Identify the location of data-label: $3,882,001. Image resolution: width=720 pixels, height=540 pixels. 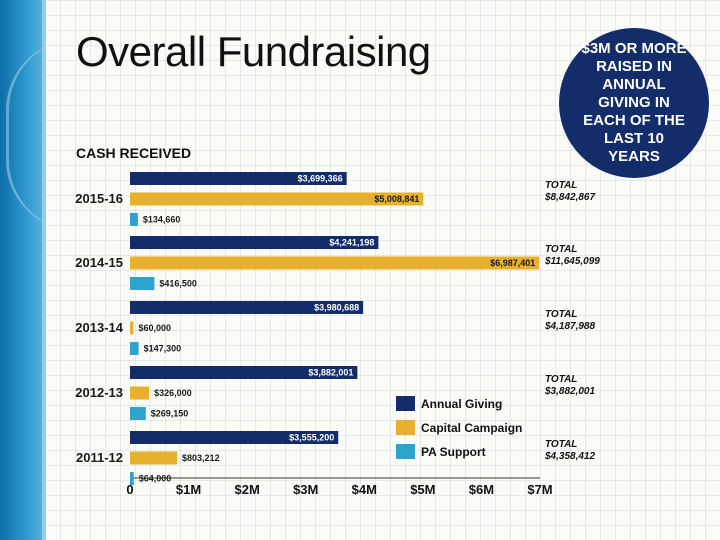
(330, 373).